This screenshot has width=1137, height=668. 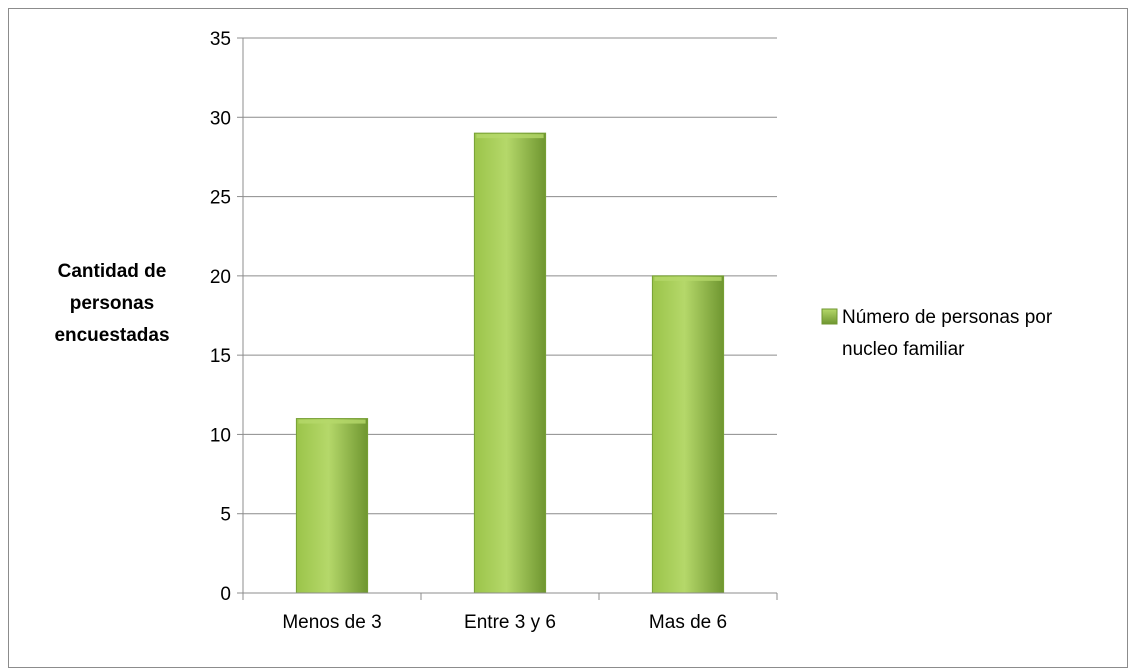 I want to click on y-axis-label-line-1: Cantidad de, so click(x=112, y=271).